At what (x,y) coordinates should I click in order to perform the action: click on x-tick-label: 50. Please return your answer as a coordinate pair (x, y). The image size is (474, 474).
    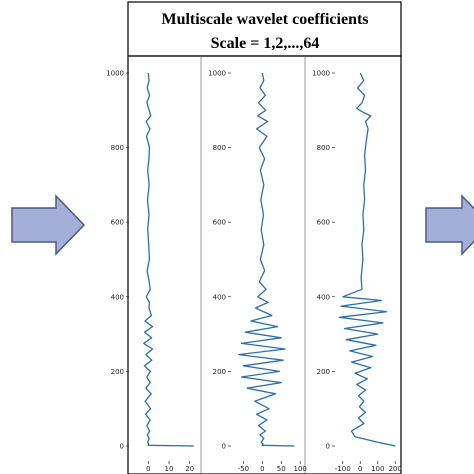
    Looking at the image, I should click on (281, 469).